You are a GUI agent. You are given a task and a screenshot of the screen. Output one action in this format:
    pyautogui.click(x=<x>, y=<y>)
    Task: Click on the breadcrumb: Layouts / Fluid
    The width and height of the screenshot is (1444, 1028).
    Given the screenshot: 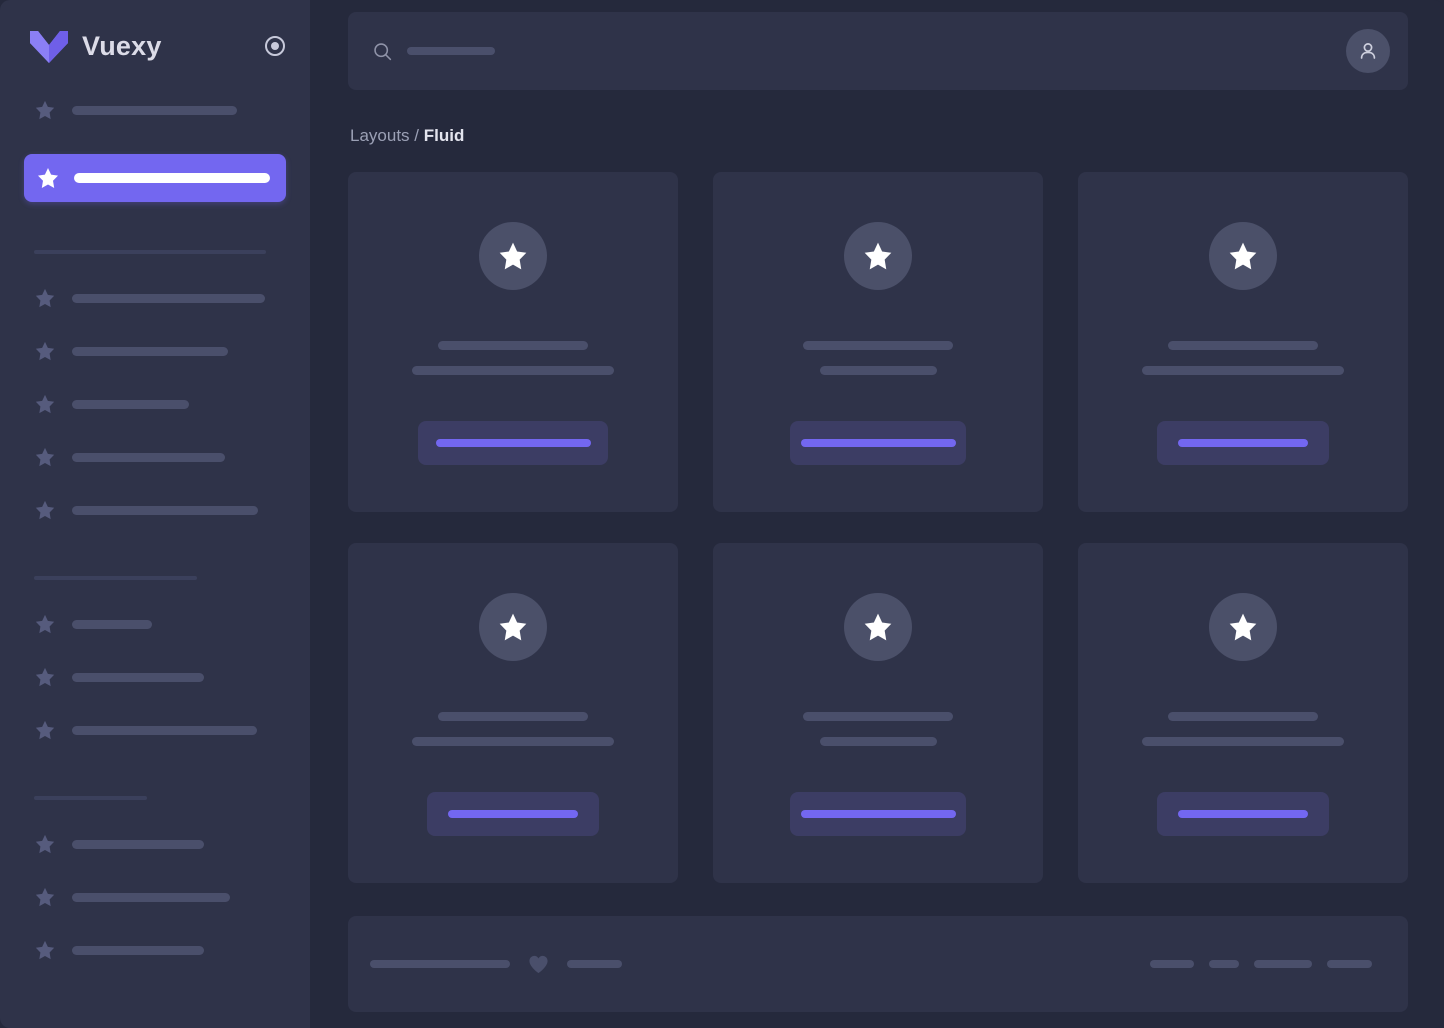 What is the action you would take?
    pyautogui.click(x=879, y=136)
    